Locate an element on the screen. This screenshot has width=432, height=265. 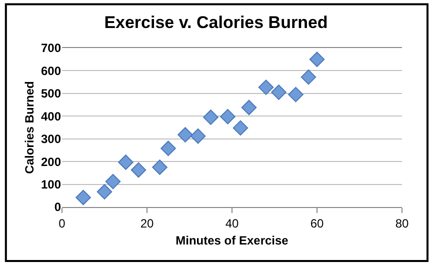
y-tick-label: 0 is located at coordinates (58, 207).